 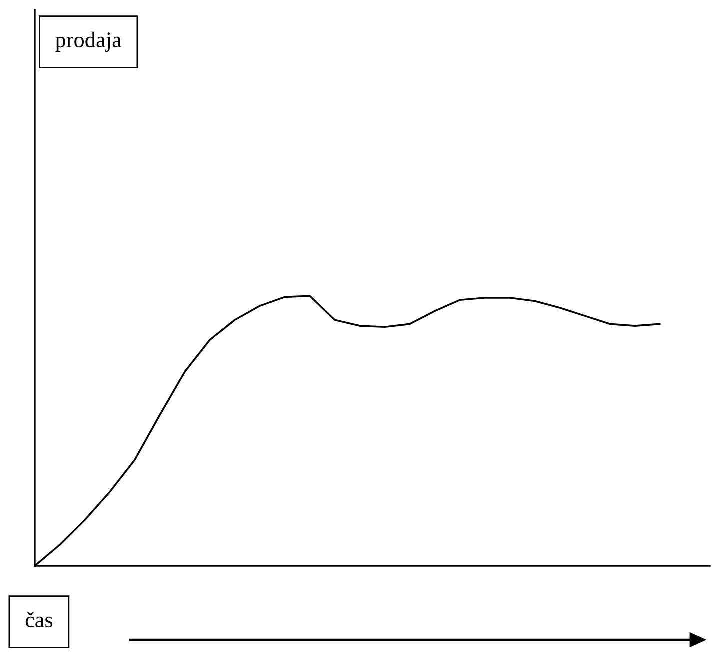 What do you see at coordinates (39, 620) in the screenshot?
I see `x-axis-title: čas` at bounding box center [39, 620].